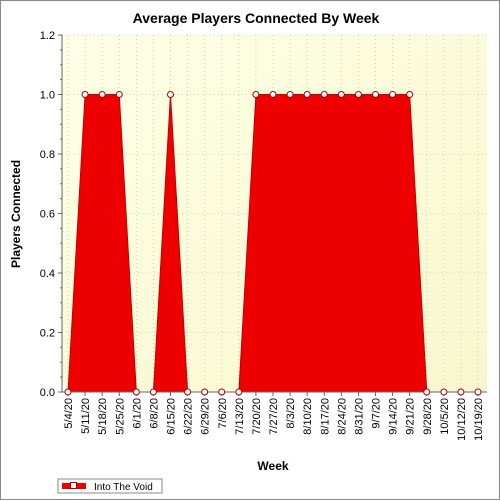 Image resolution: width=500 pixels, height=501 pixels. Describe the element at coordinates (223, 413) in the screenshot. I see `x-tick-label: 7/6/20` at that location.